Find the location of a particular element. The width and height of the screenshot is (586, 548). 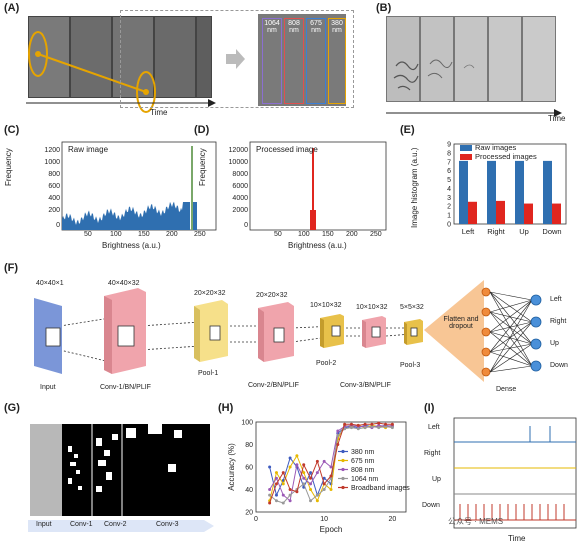

output-left: Left is located at coordinates (556, 299).